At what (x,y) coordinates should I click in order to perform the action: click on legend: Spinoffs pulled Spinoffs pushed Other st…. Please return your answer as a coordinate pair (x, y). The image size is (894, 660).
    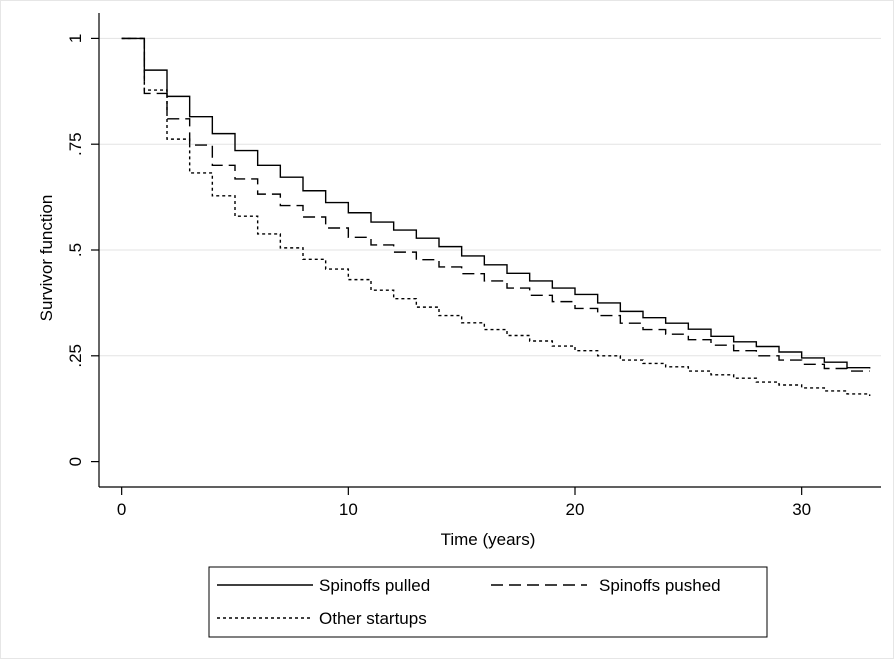
    Looking at the image, I should click on (488, 602).